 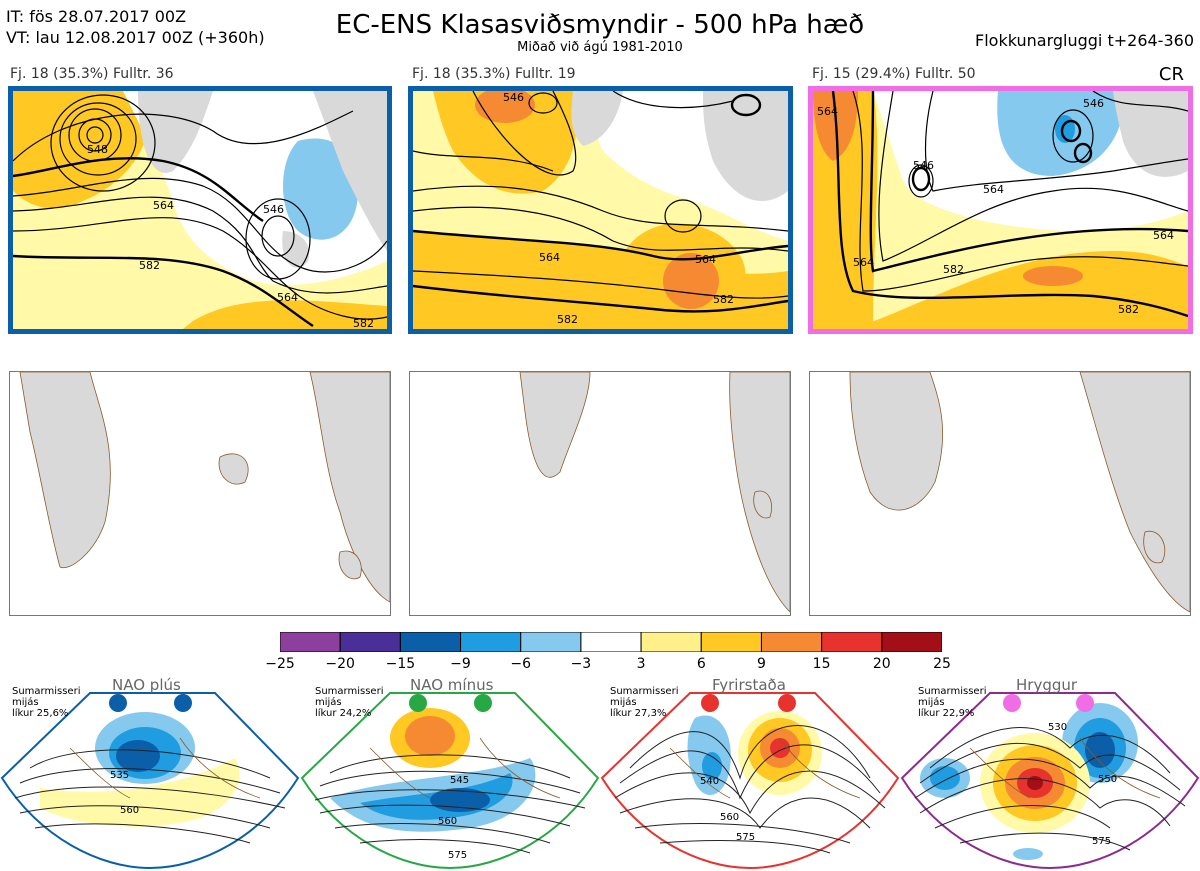 What do you see at coordinates (600, 25) in the screenshot?
I see `page-title: EC-ENS Klasasviðsmyndir - 500 hPa hæð` at bounding box center [600, 25].